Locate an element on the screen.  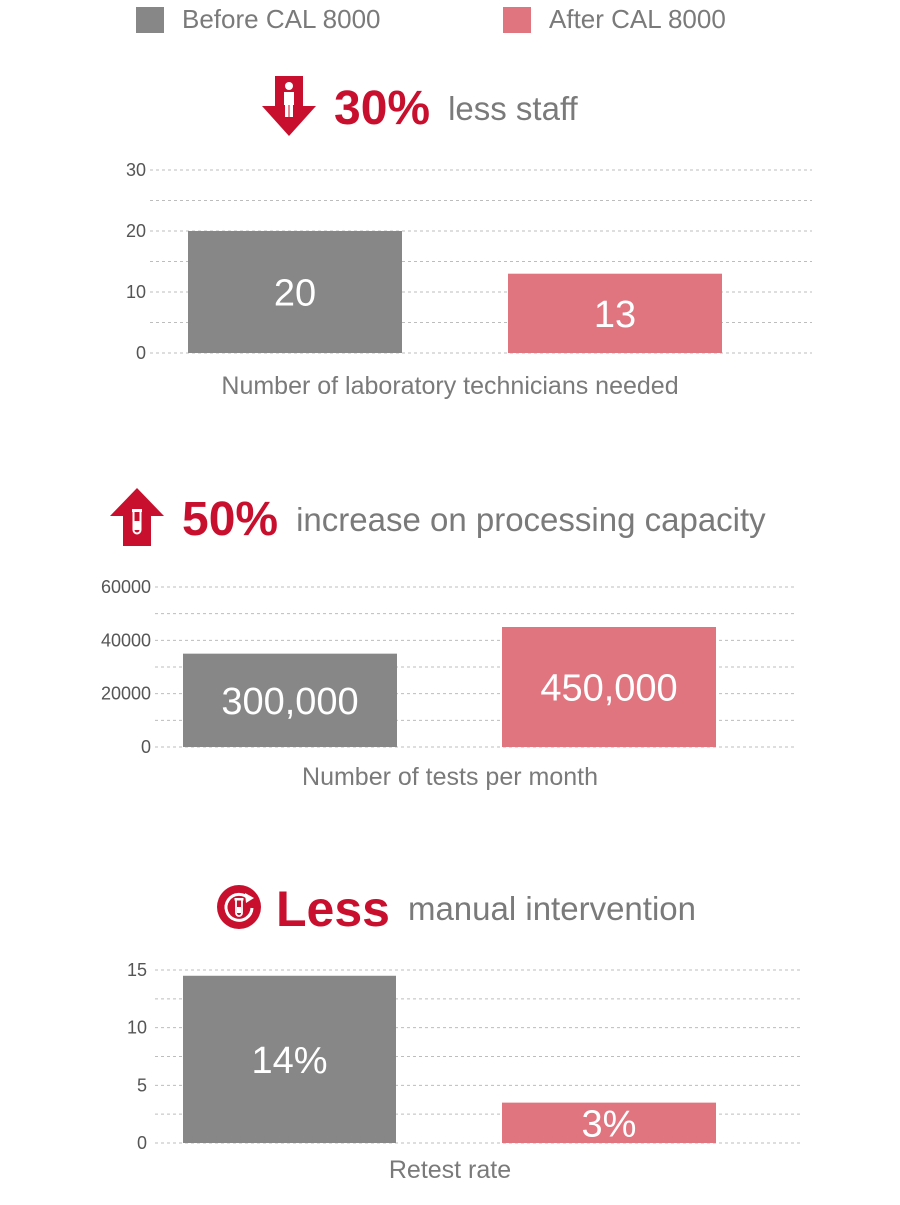
headline-text: manual intervention is located at coordinates (551, 908).